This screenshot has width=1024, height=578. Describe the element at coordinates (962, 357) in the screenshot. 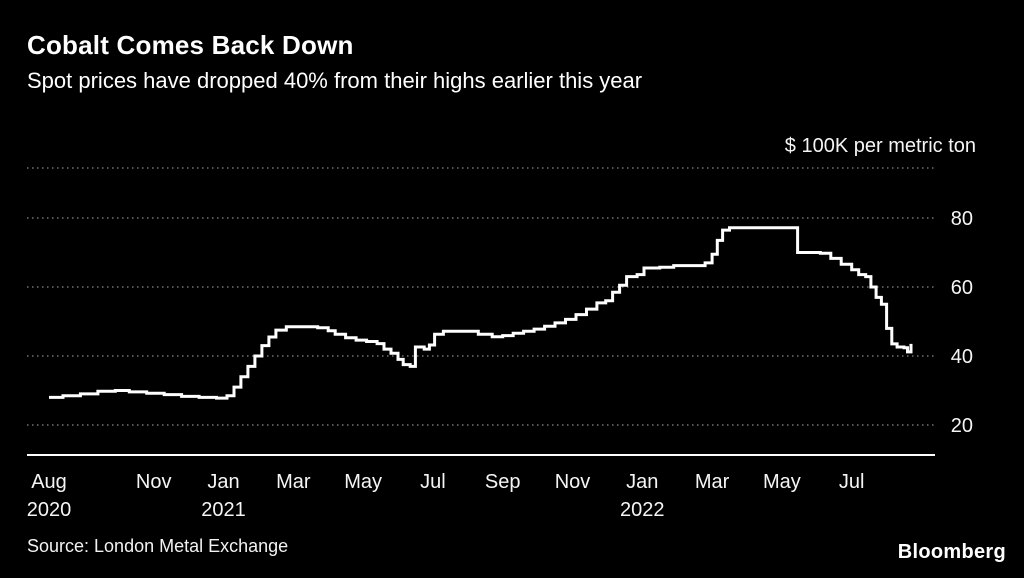

I see `y-tick-label: 40` at that location.